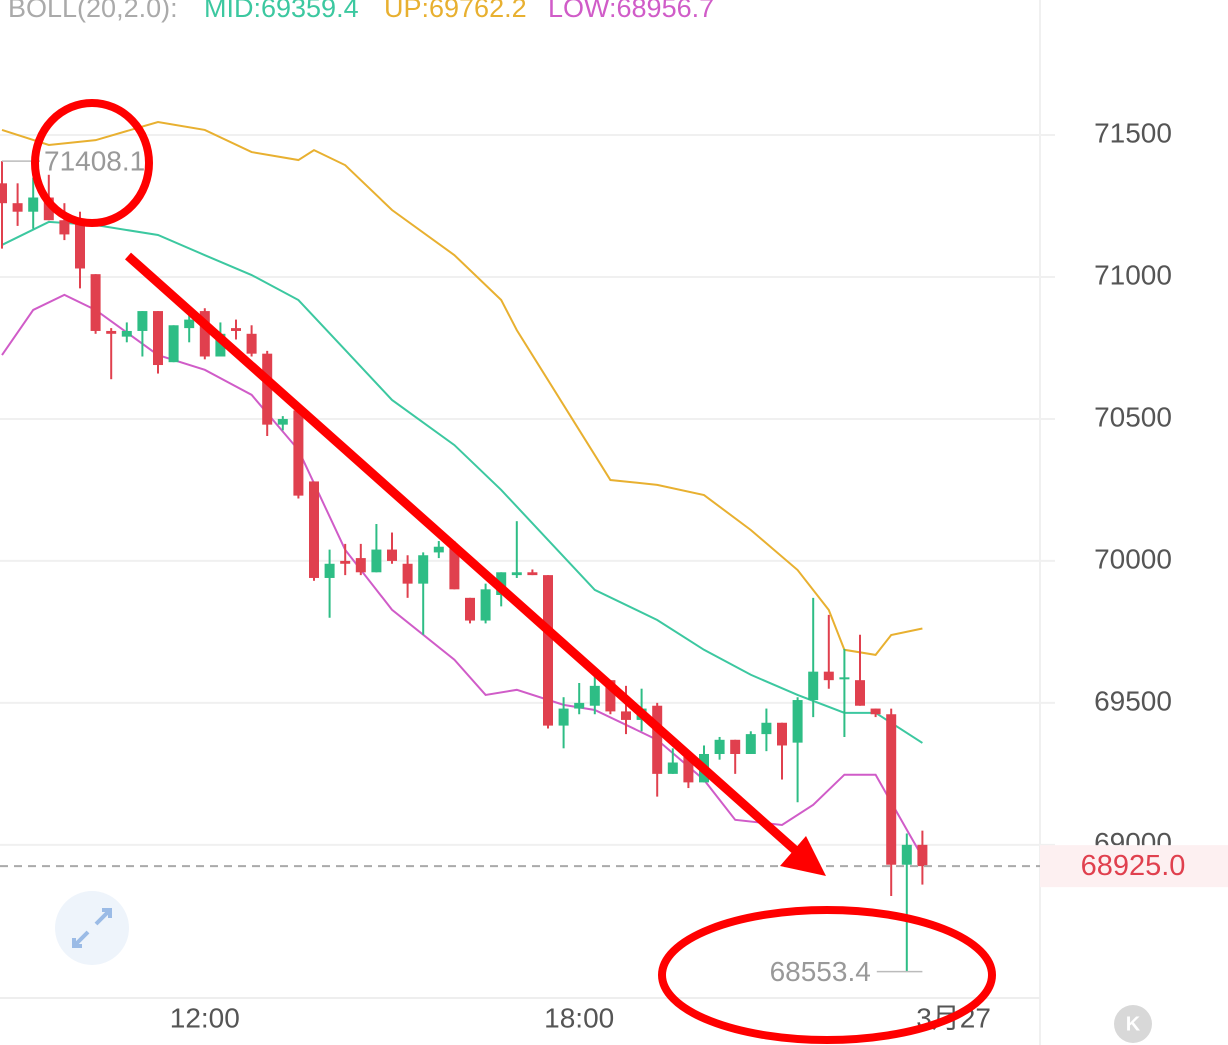 Image resolution: width=1228 pixels, height=1045 pixels. What do you see at coordinates (803, 856) in the screenshot?
I see `arrow-head` at bounding box center [803, 856].